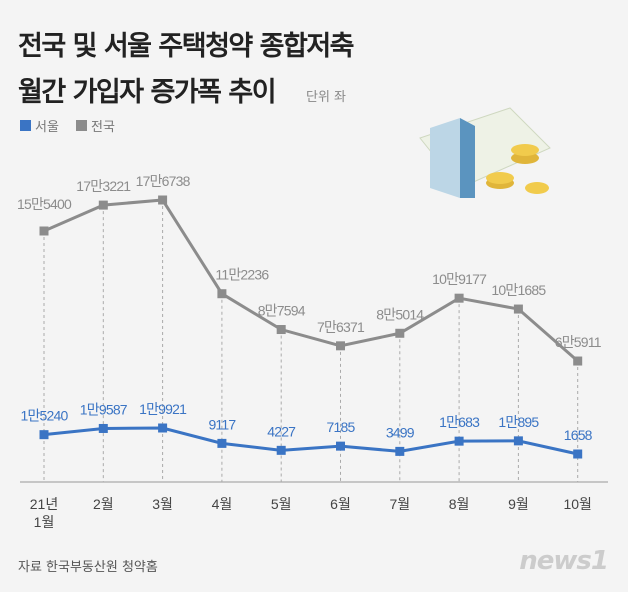  What do you see at coordinates (518, 422) in the screenshot?
I see `data-label: 1만895` at bounding box center [518, 422].